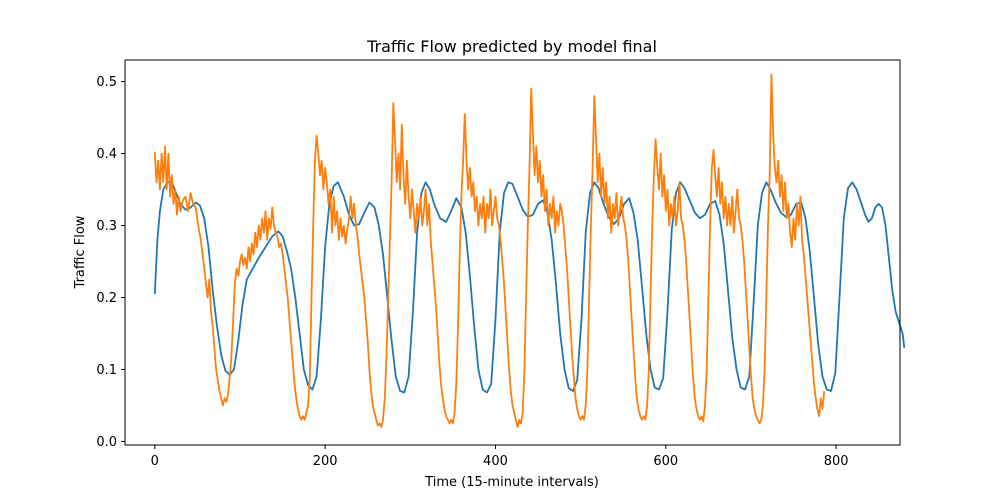 Image resolution: width=1000 pixels, height=500 pixels. I want to click on x-tick-label: 200, so click(325, 461).